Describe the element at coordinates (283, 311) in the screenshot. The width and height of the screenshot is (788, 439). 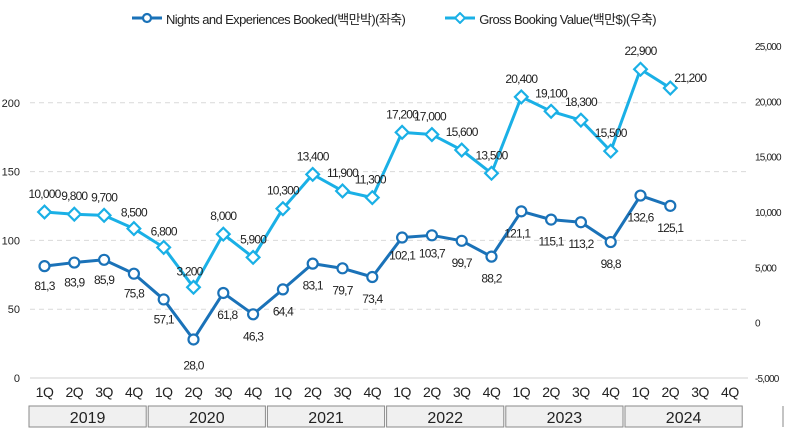
I see `nights-data-label: 64,4` at that location.